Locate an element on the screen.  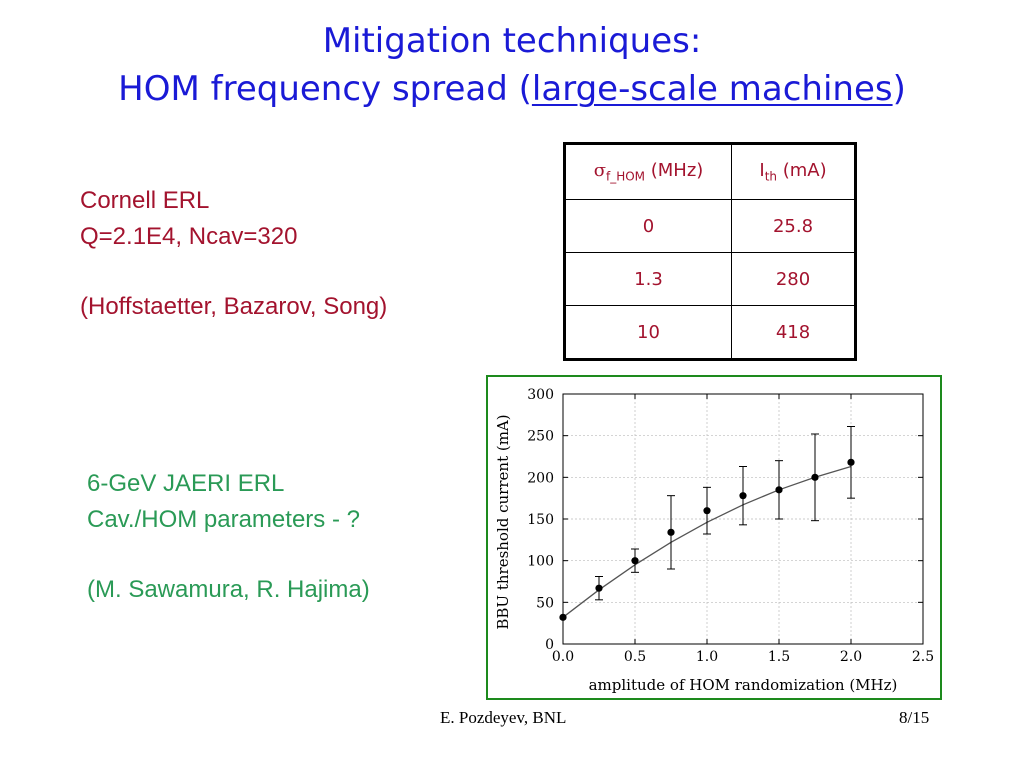
header1-unit: (MHz) is located at coordinates (674, 171).